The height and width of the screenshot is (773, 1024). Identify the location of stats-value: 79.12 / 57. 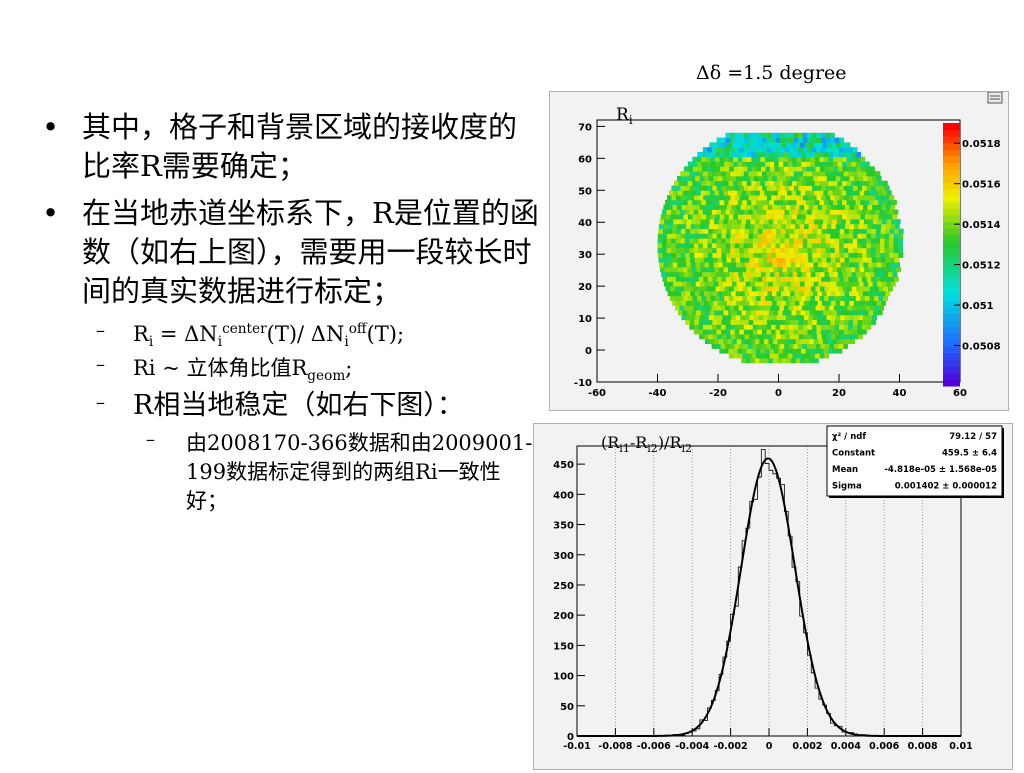
(973, 437).